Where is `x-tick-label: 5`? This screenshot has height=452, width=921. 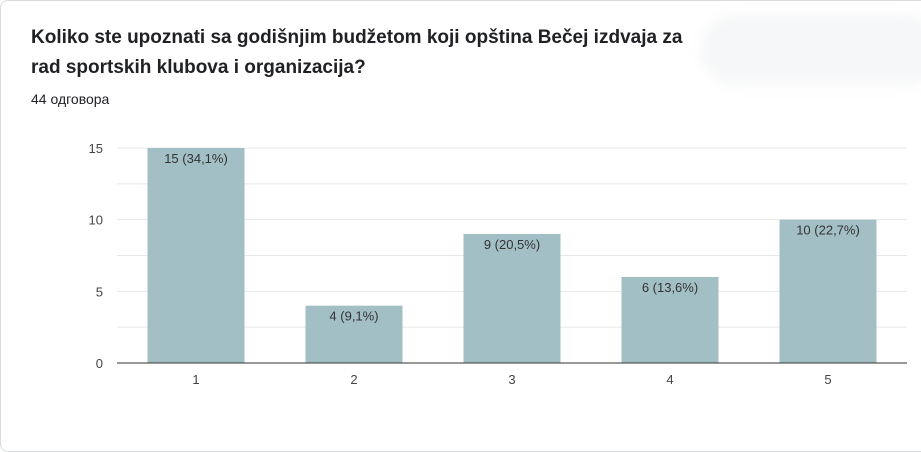 x-tick-label: 5 is located at coordinates (827, 379).